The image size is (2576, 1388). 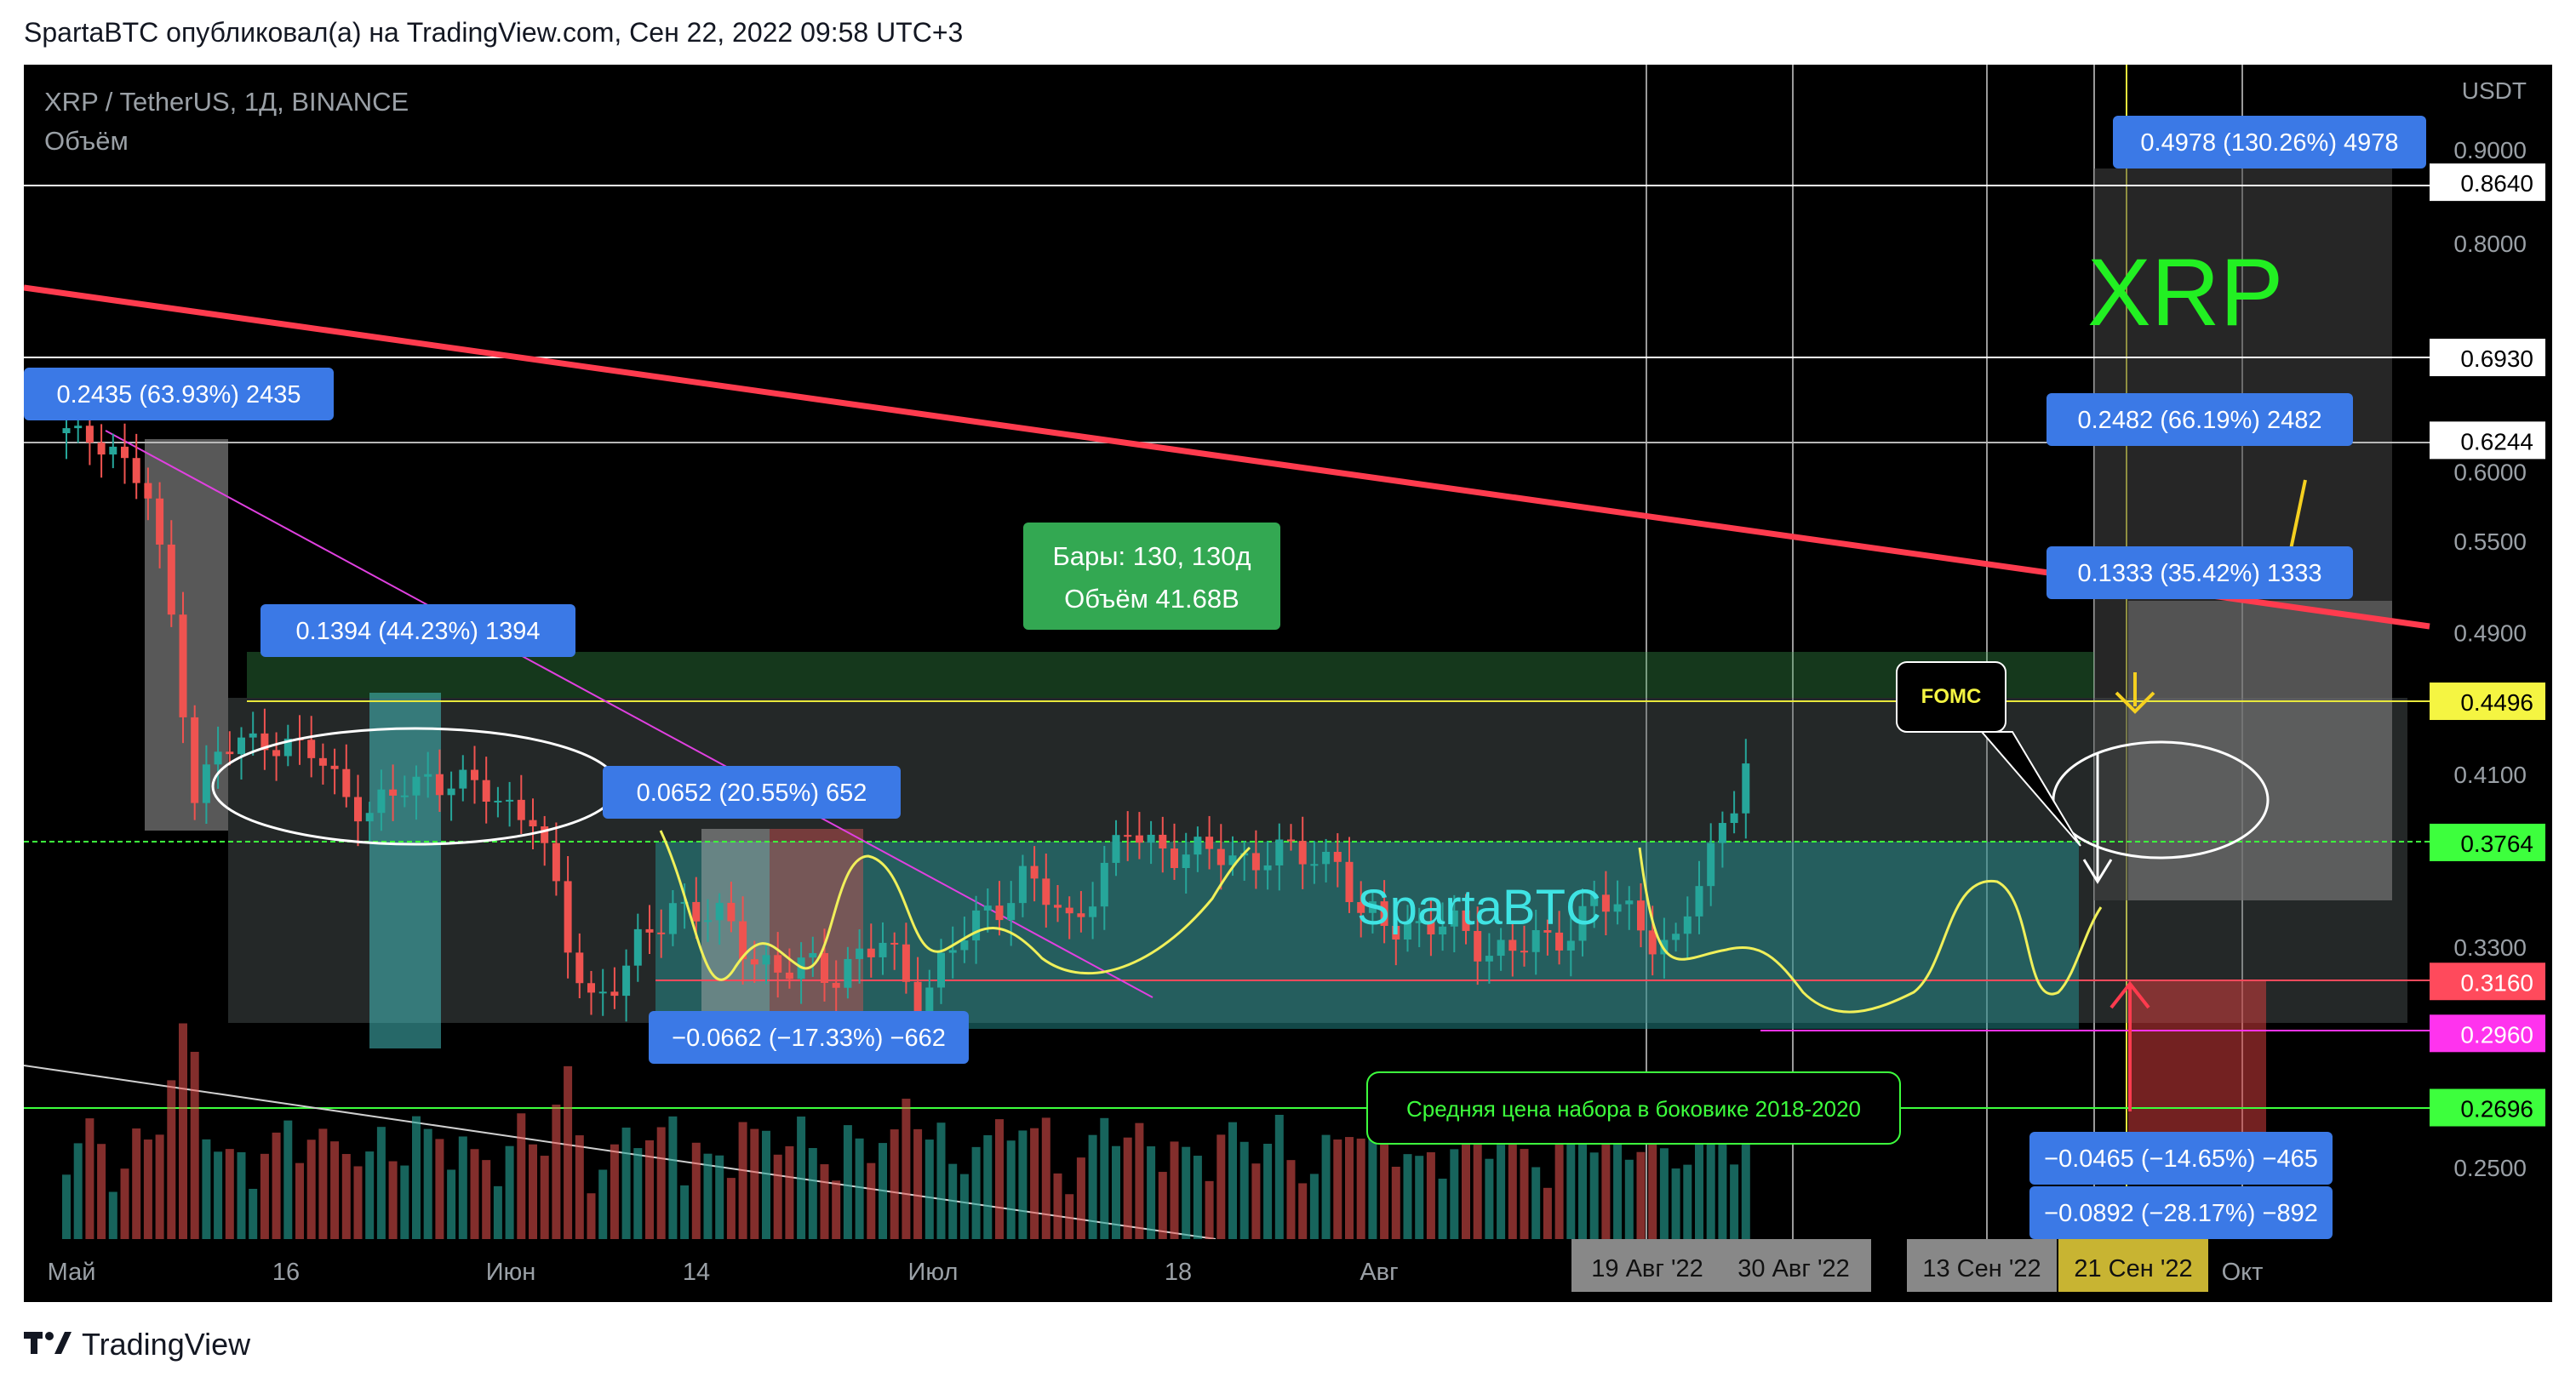 What do you see at coordinates (735, 930) in the screenshot?
I see `grey-bar-mid` at bounding box center [735, 930].